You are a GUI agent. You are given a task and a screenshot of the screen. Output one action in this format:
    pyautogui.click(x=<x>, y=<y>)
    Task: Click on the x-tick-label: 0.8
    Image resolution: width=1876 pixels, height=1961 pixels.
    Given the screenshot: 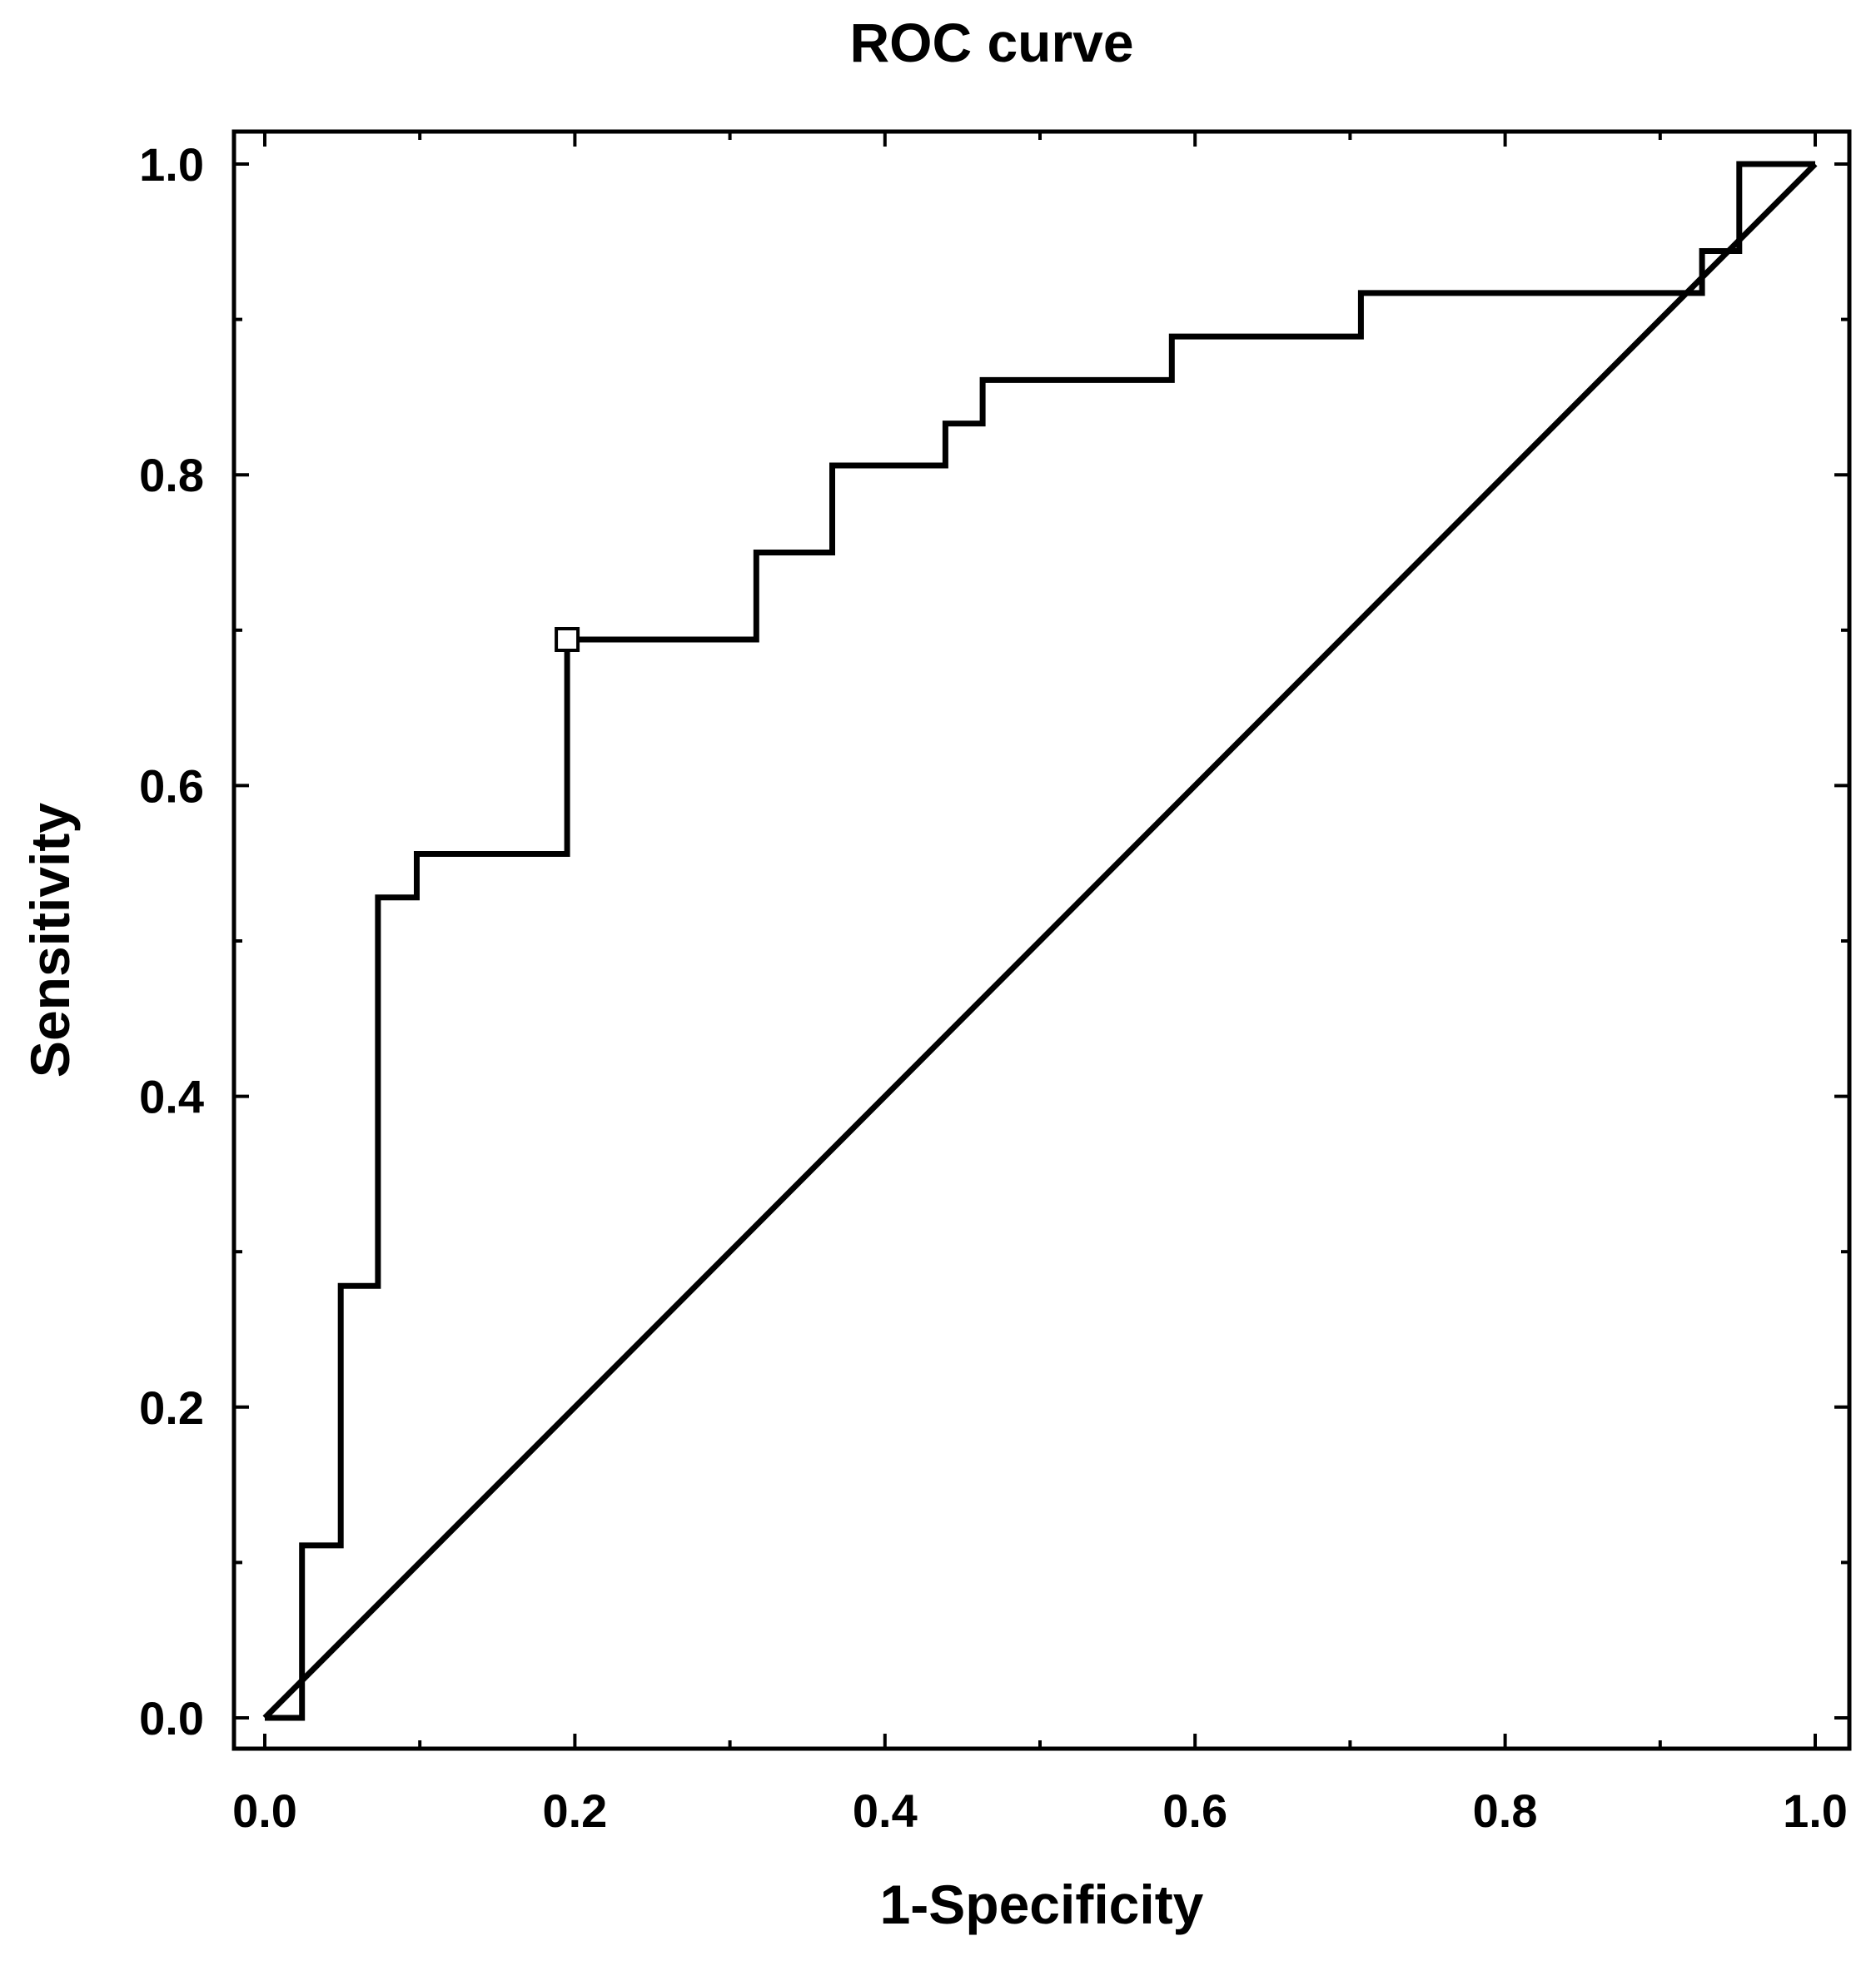 What is the action you would take?
    pyautogui.click(x=1505, y=1811)
    